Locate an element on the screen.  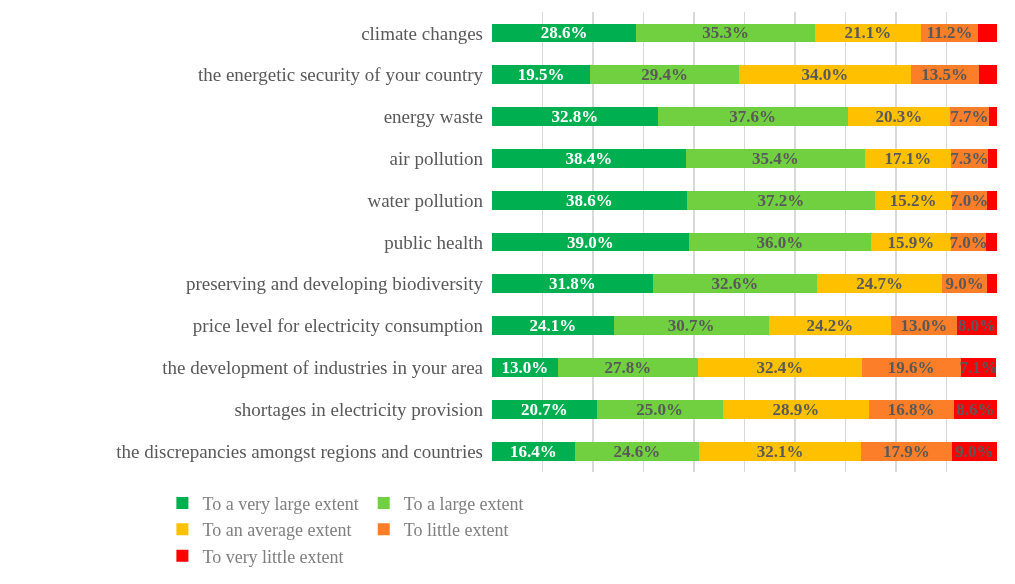
data-label: 24.1% is located at coordinates (553, 326).